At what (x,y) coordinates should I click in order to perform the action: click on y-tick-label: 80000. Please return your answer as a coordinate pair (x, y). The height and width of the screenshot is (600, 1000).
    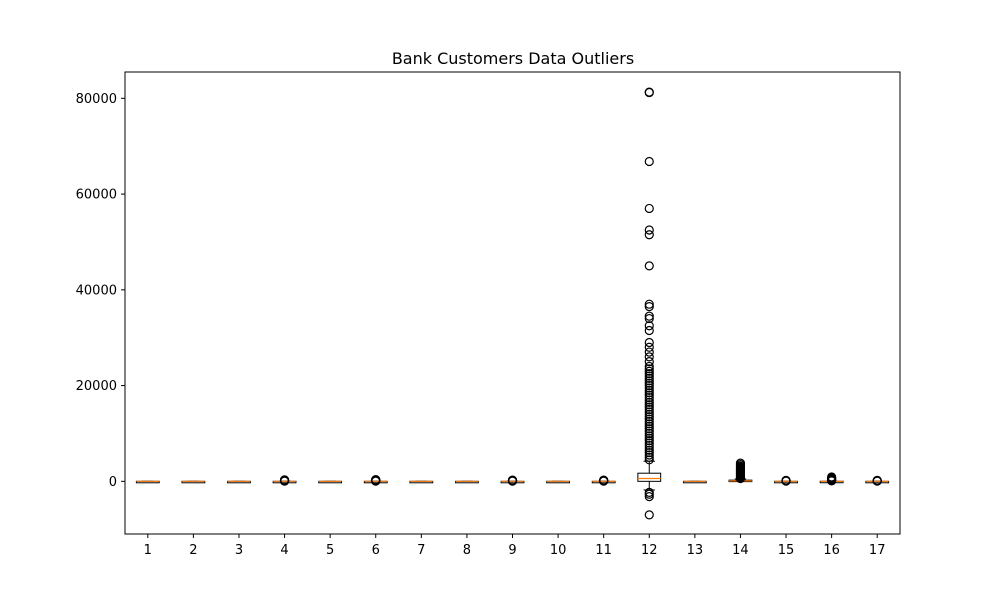
    Looking at the image, I should click on (96, 99).